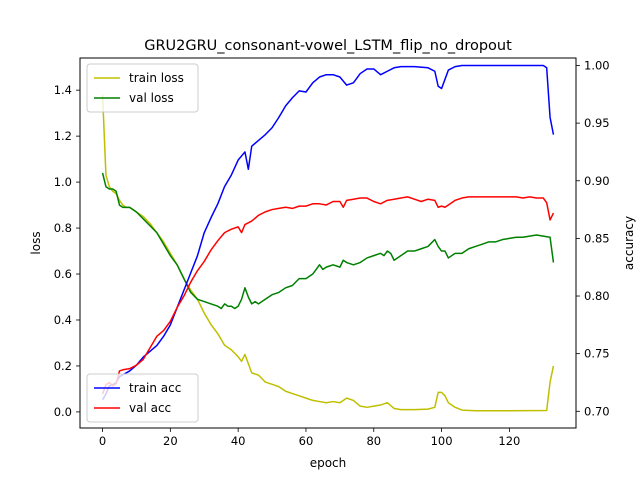 The height and width of the screenshot is (484, 640). What do you see at coordinates (597, 181) in the screenshot?
I see `y-right-tick-label: 0.90` at bounding box center [597, 181].